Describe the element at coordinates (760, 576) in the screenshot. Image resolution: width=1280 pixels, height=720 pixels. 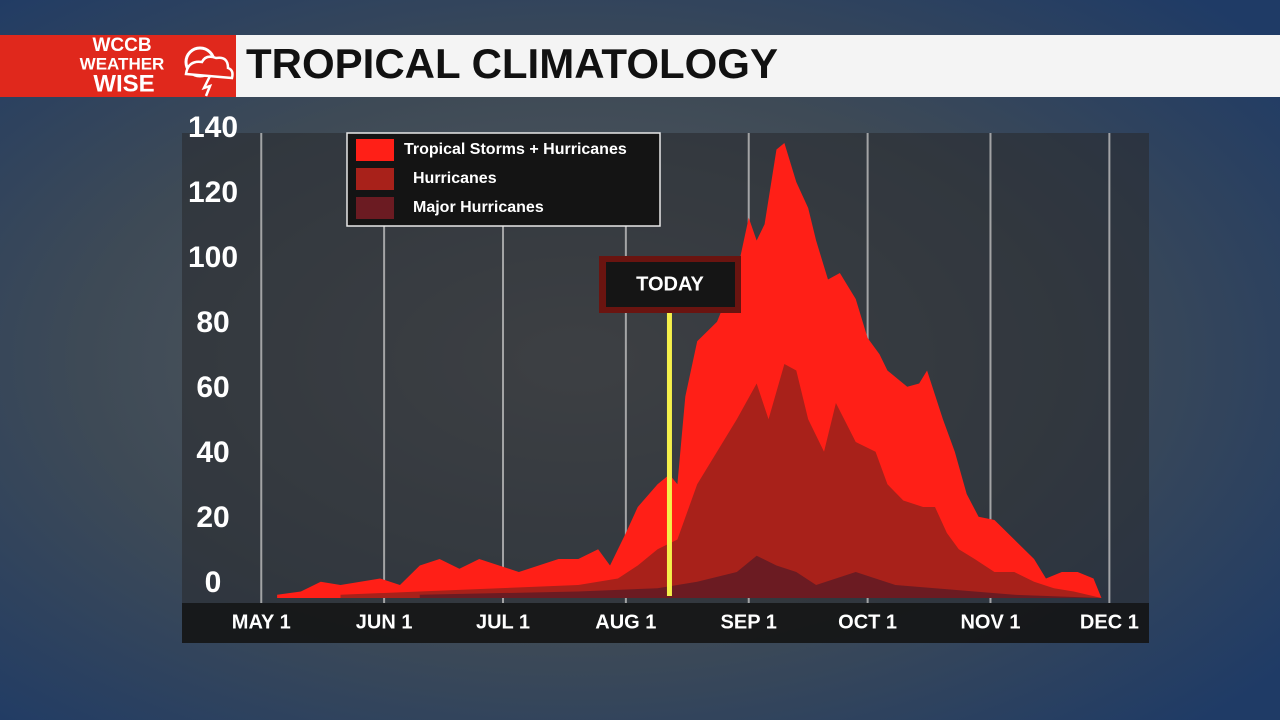
I see `area` at that location.